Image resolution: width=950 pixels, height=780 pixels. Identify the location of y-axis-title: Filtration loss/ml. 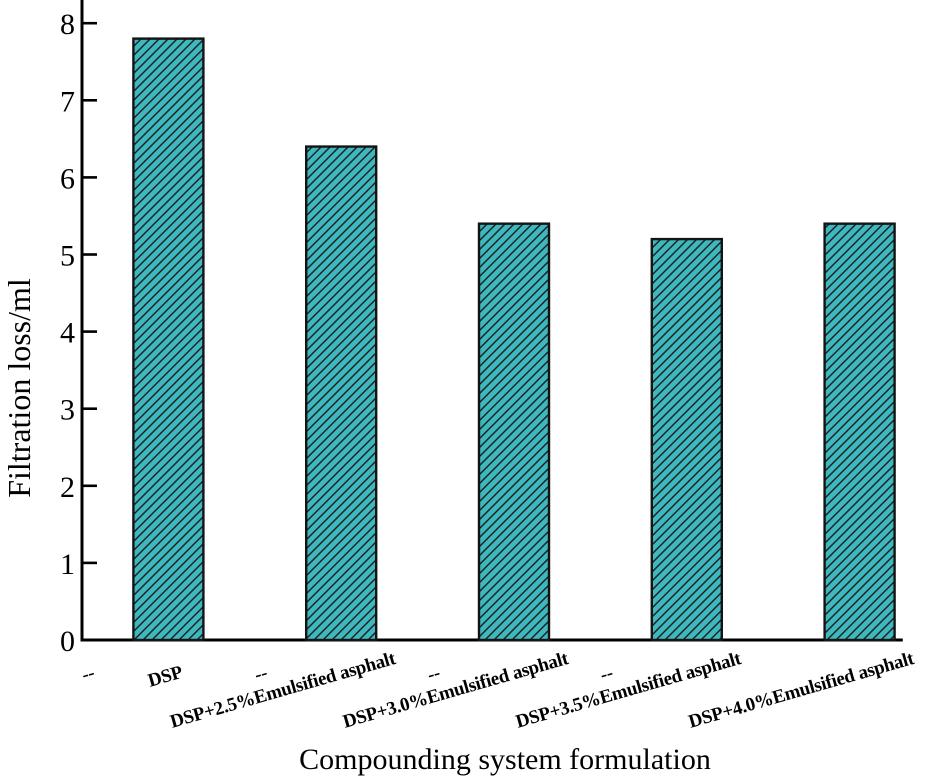
(19, 388).